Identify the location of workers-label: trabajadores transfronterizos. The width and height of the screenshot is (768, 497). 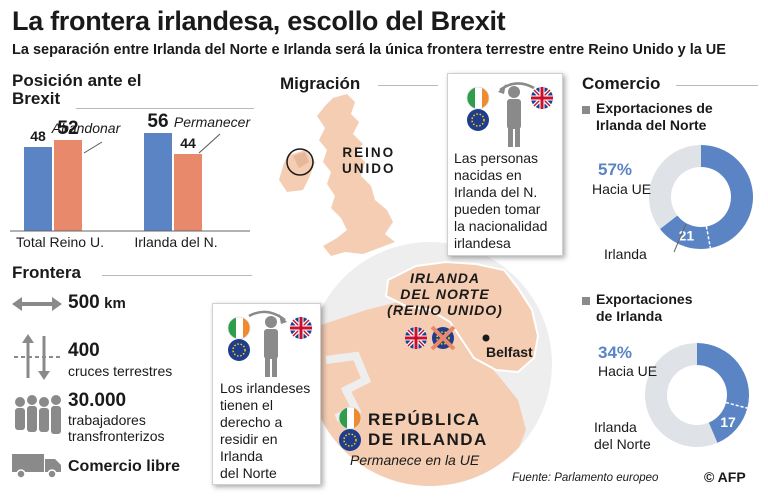
(116, 428).